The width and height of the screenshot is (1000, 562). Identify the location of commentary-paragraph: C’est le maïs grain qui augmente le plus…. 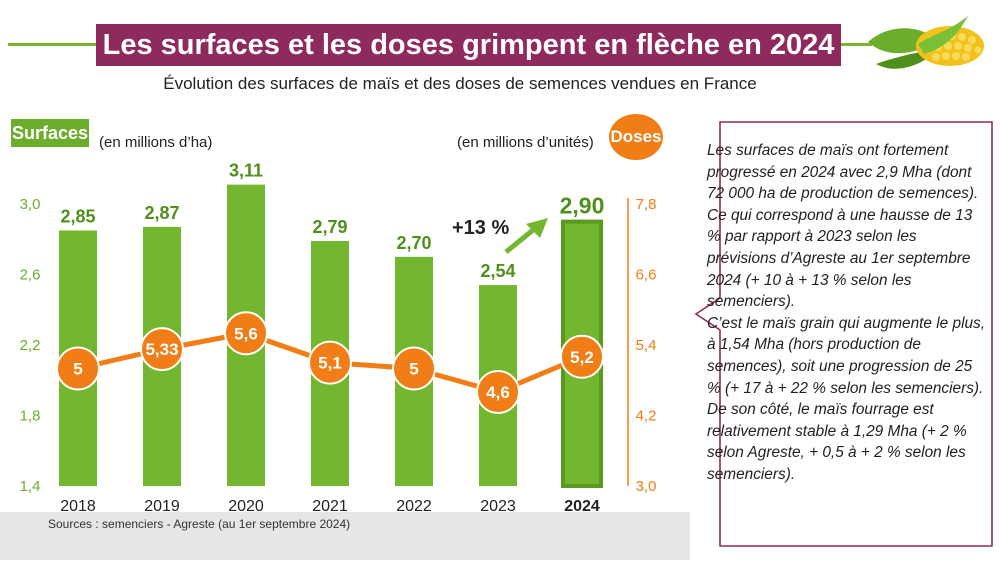
(846, 398).